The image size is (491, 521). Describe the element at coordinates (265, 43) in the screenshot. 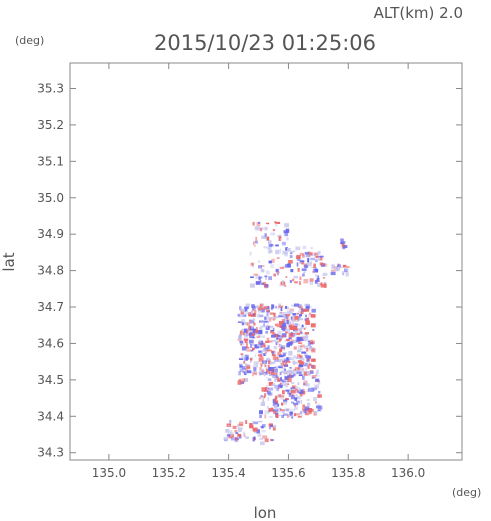

I see `chart-title: 2015/10/23 01:25:06` at that location.